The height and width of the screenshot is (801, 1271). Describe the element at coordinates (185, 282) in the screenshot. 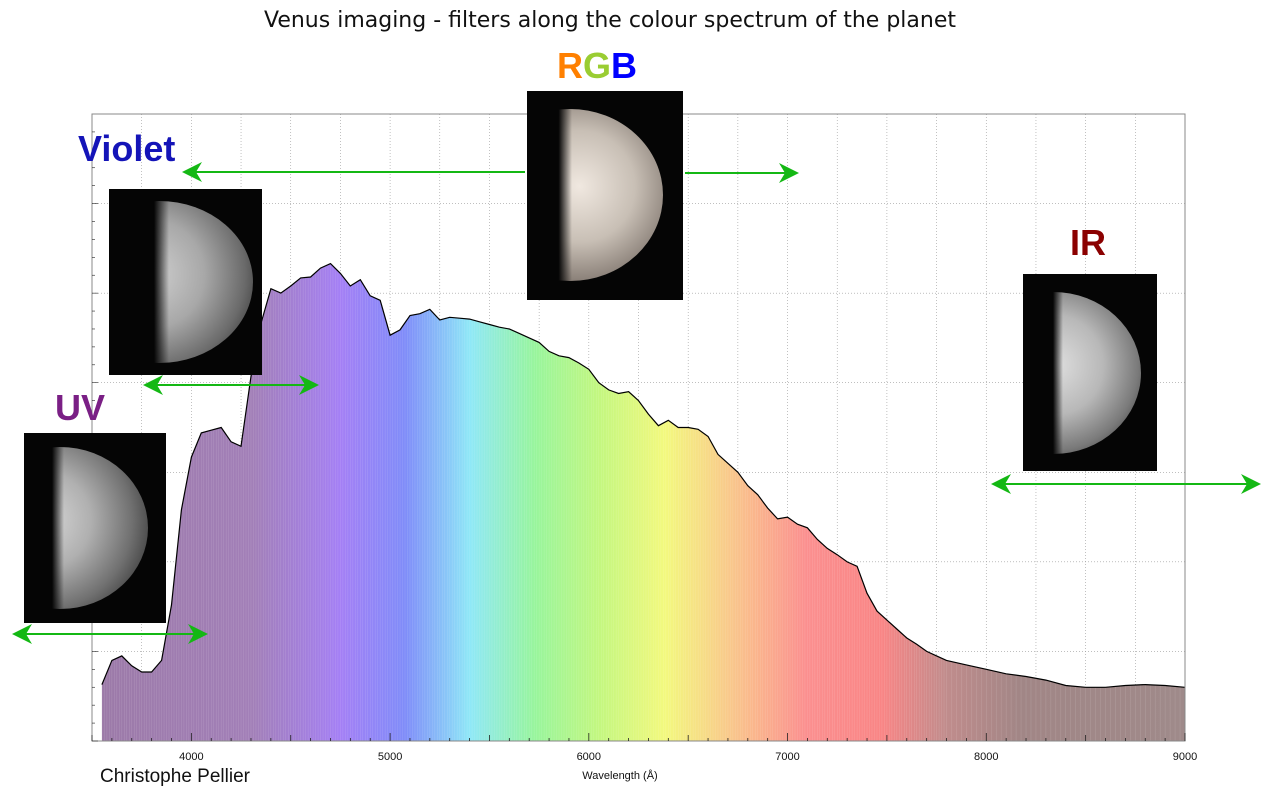

I see `violet-venus-image` at that location.